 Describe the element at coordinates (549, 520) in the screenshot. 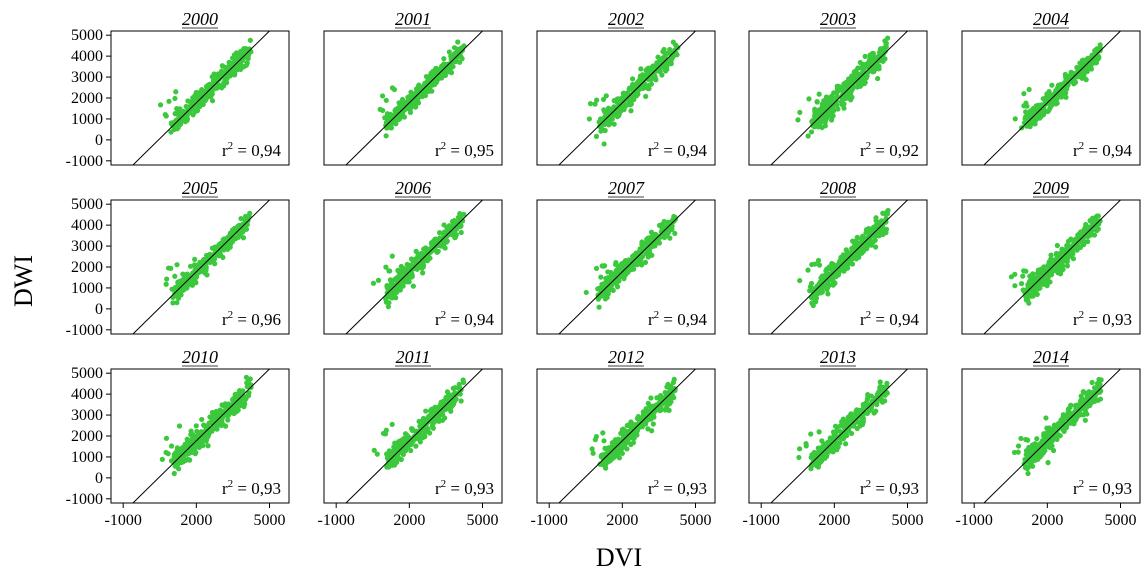

I see `x-tick-label: -1000` at that location.